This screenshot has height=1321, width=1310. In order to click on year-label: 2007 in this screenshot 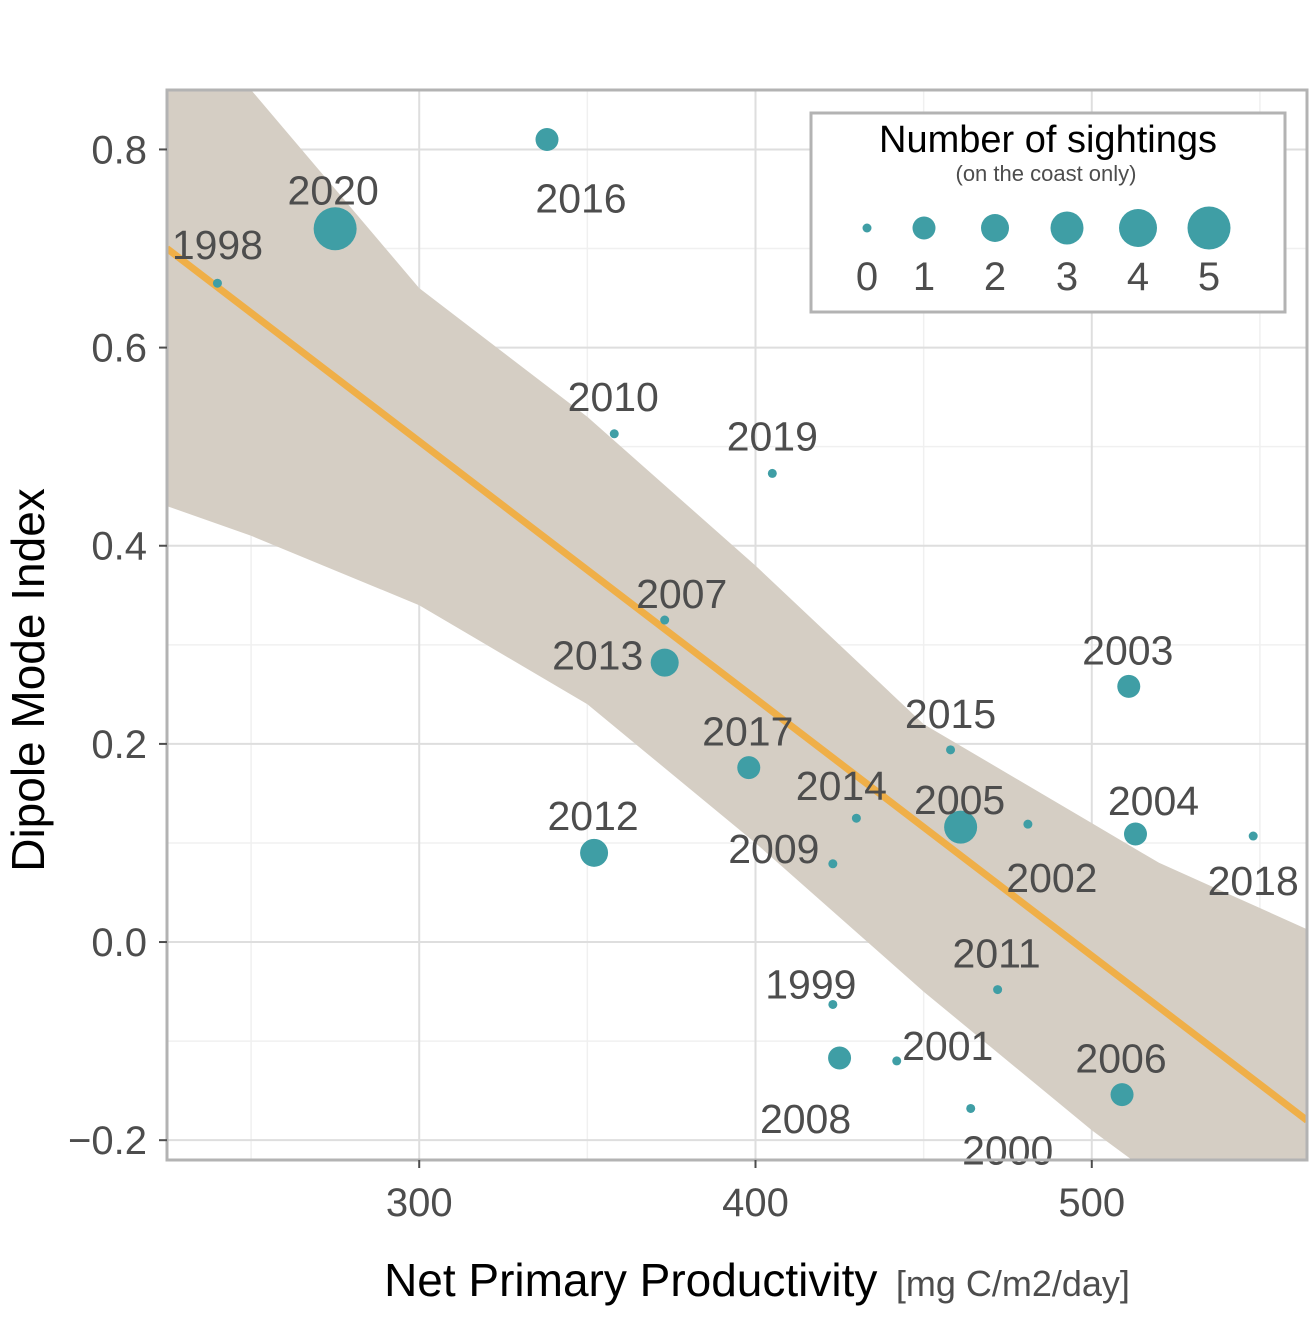, I will do `click(681, 594)`.